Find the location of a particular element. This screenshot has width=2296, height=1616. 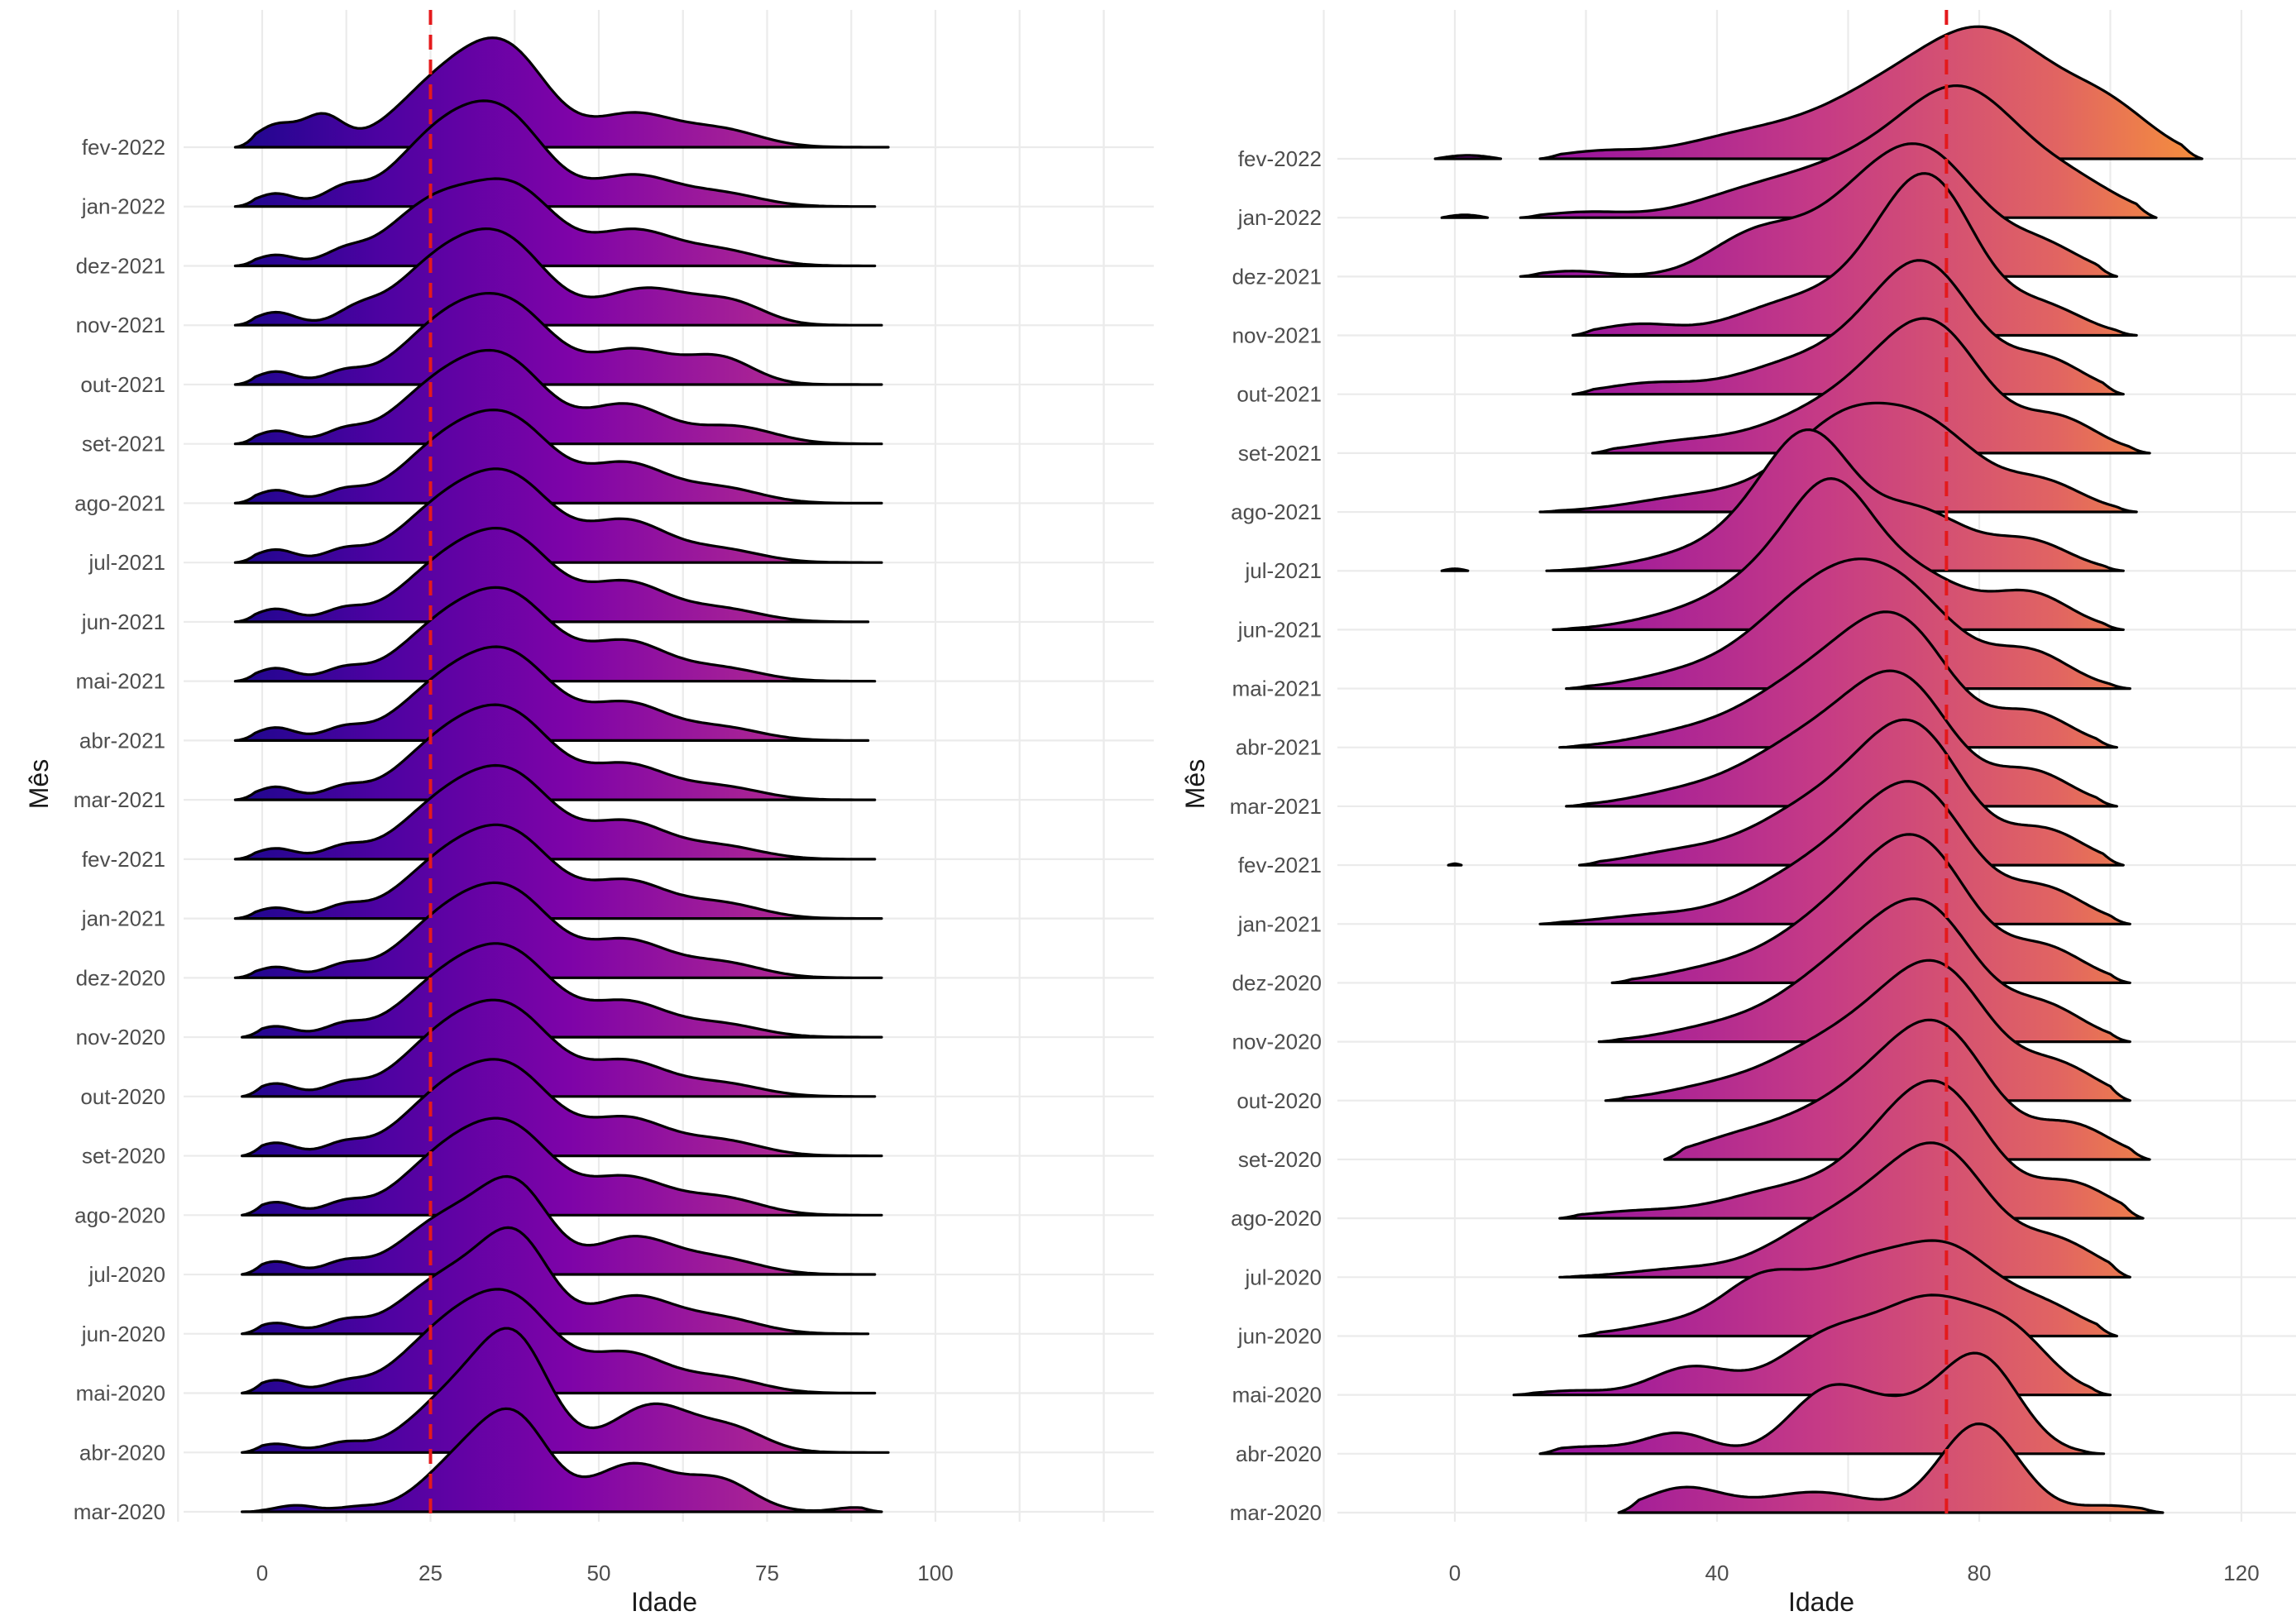

y-tick-label: mai-2020 is located at coordinates (1277, 1395).